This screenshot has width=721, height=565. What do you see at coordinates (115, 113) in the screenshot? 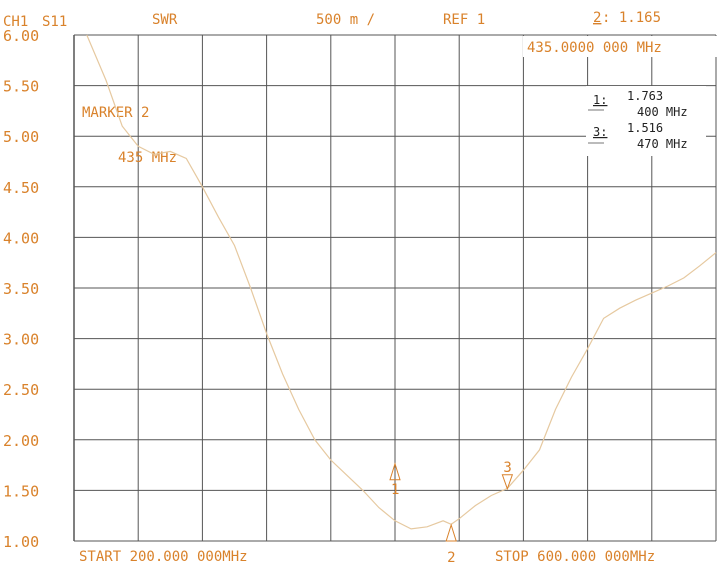
I see `marker-annotation-title: MARKER 2` at bounding box center [115, 113].